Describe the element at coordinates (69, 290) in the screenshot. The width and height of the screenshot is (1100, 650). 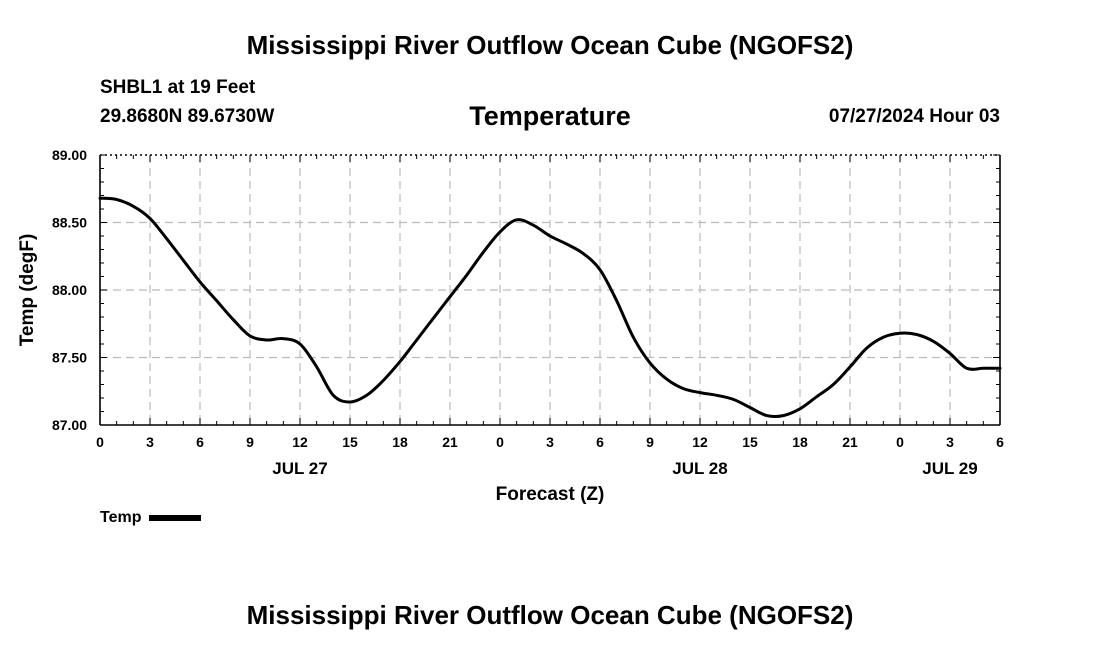
I see `y-tick-label: 88.00` at that location.